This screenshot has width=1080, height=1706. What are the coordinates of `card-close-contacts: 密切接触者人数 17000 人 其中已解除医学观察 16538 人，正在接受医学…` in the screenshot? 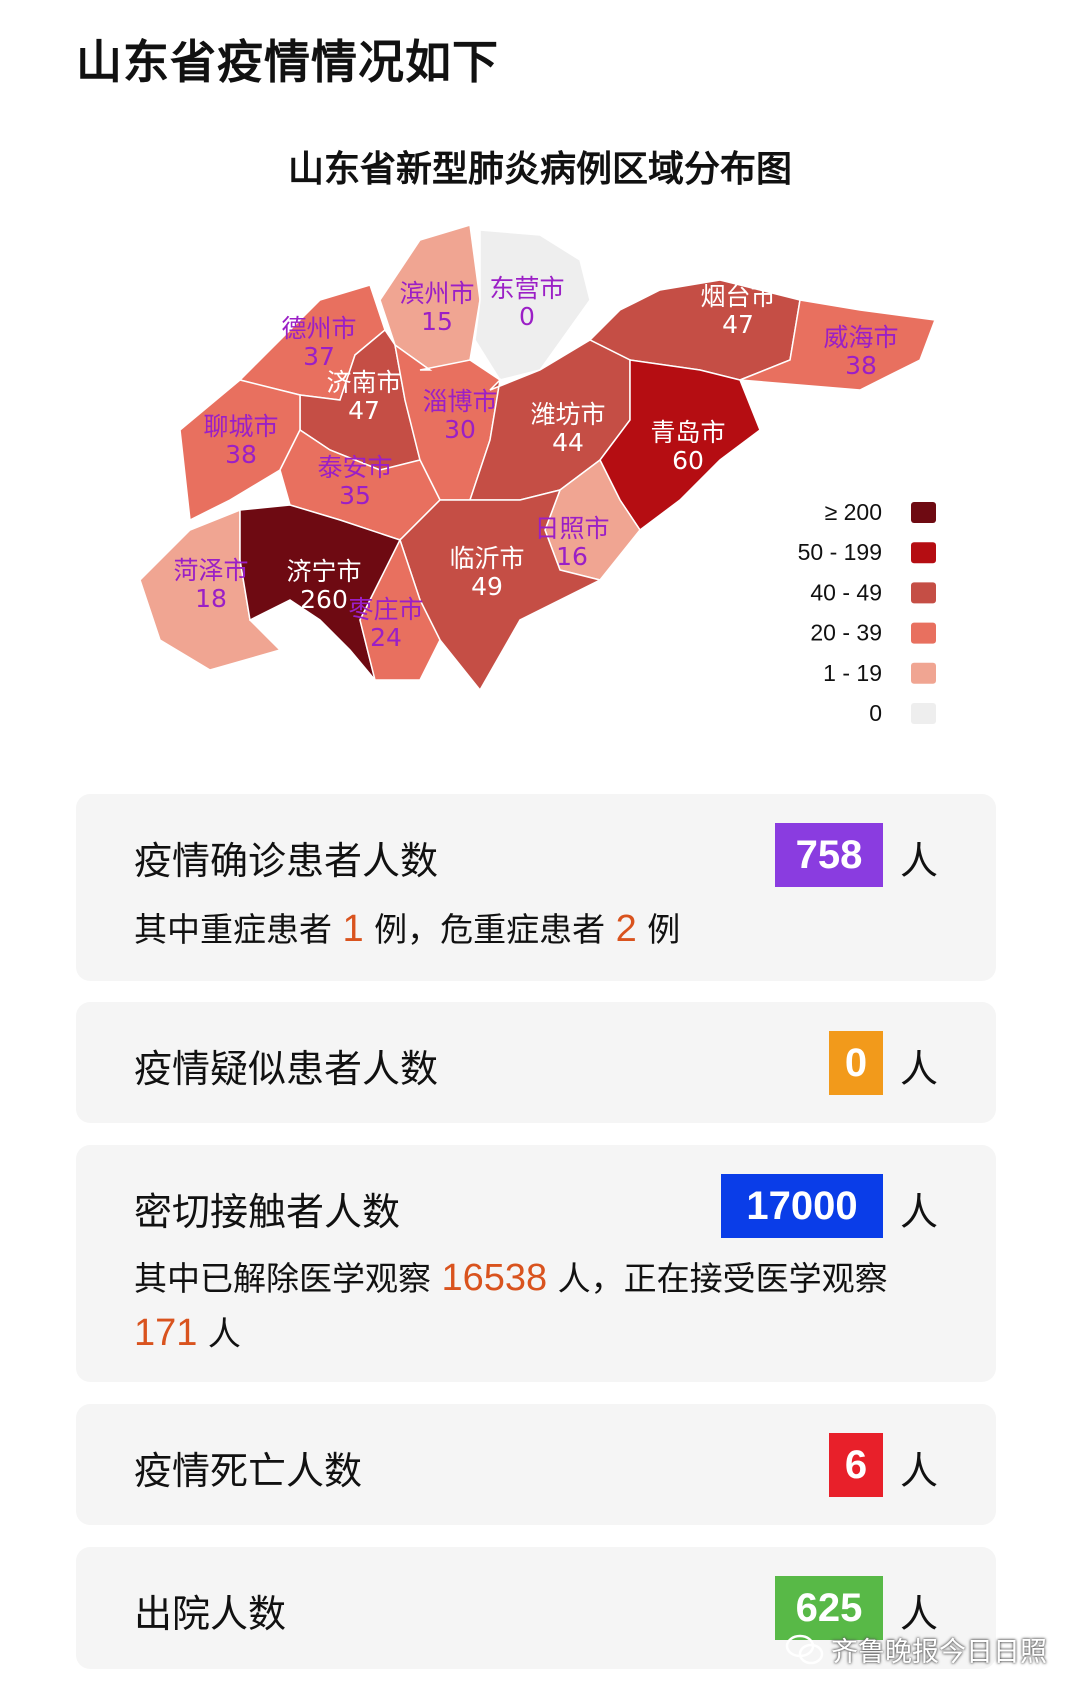 It's located at (536, 1263).